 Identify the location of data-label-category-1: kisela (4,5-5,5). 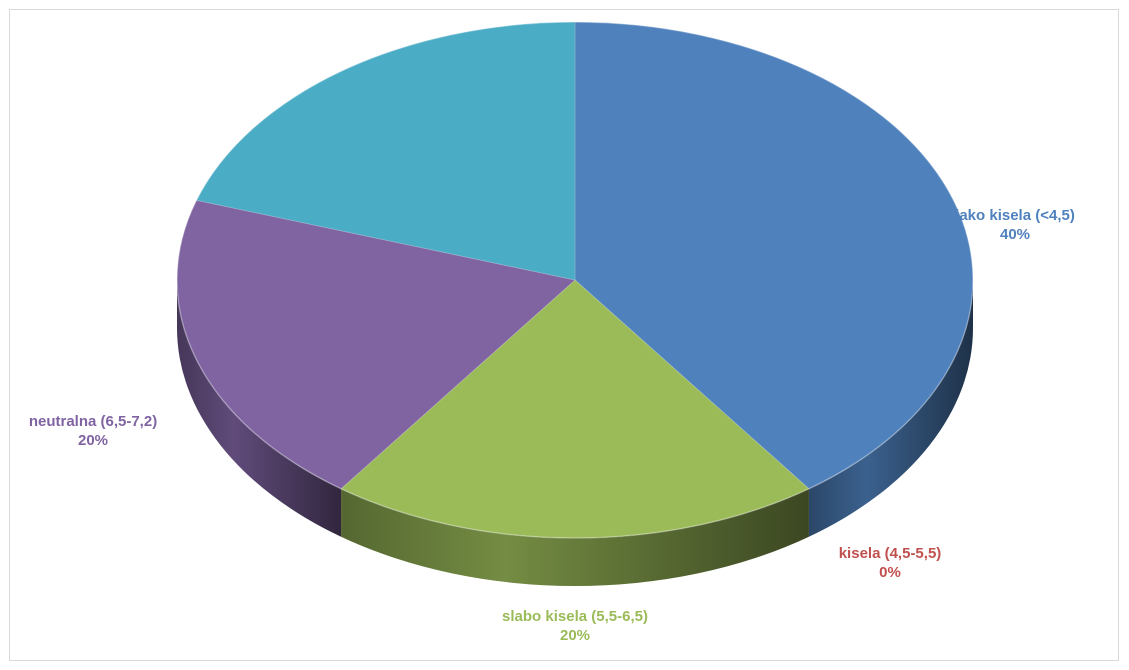
(890, 553).